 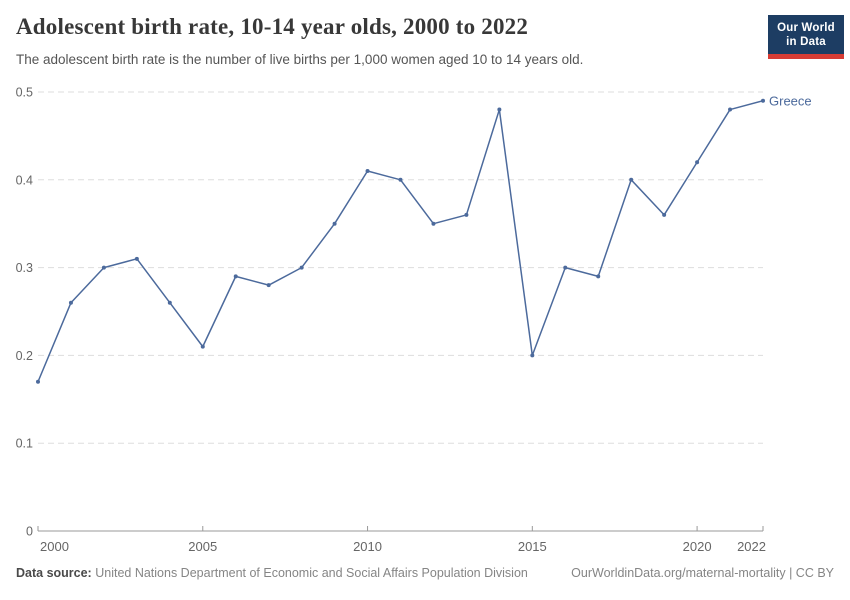 What do you see at coordinates (29, 532) in the screenshot?
I see `y-tick-label: 0` at bounding box center [29, 532].